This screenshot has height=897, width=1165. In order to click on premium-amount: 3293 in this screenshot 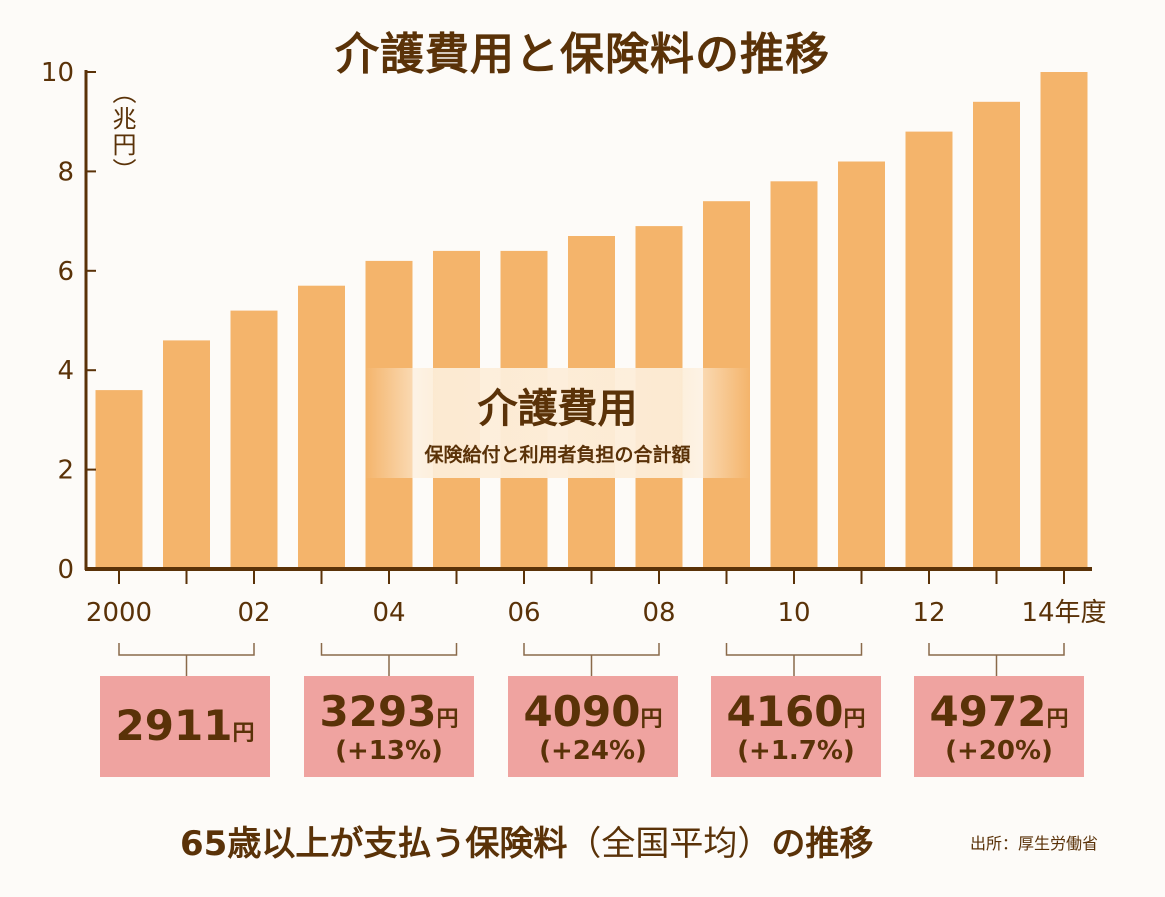, I will do `click(378, 711)`.